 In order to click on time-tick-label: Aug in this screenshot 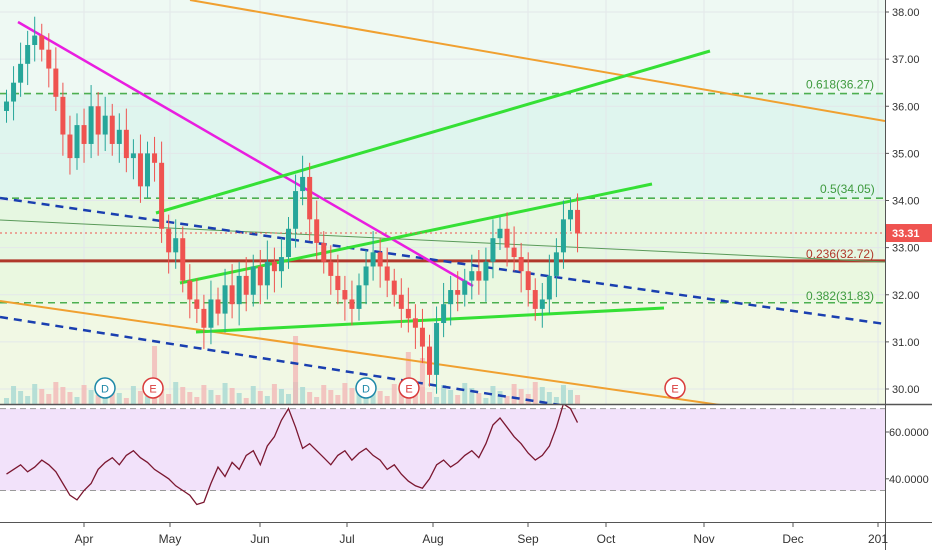, I will do `click(432, 539)`.